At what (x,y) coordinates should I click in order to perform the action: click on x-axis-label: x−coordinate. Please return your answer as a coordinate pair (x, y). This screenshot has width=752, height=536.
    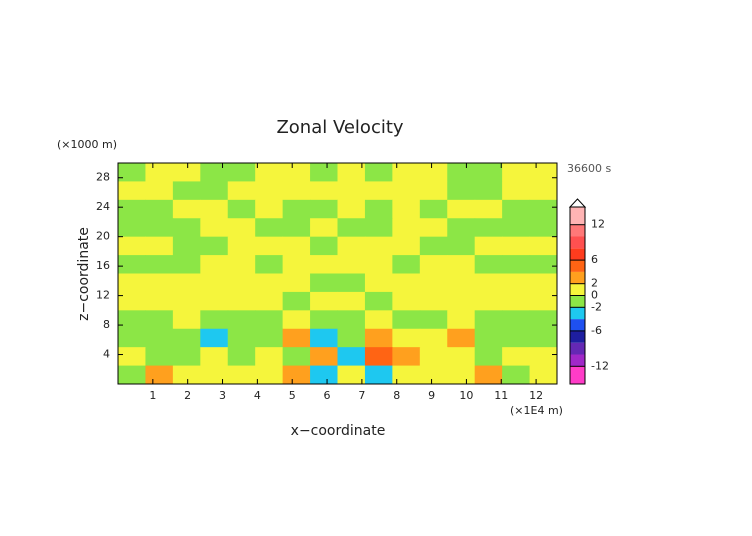
    Looking at the image, I should click on (338, 431).